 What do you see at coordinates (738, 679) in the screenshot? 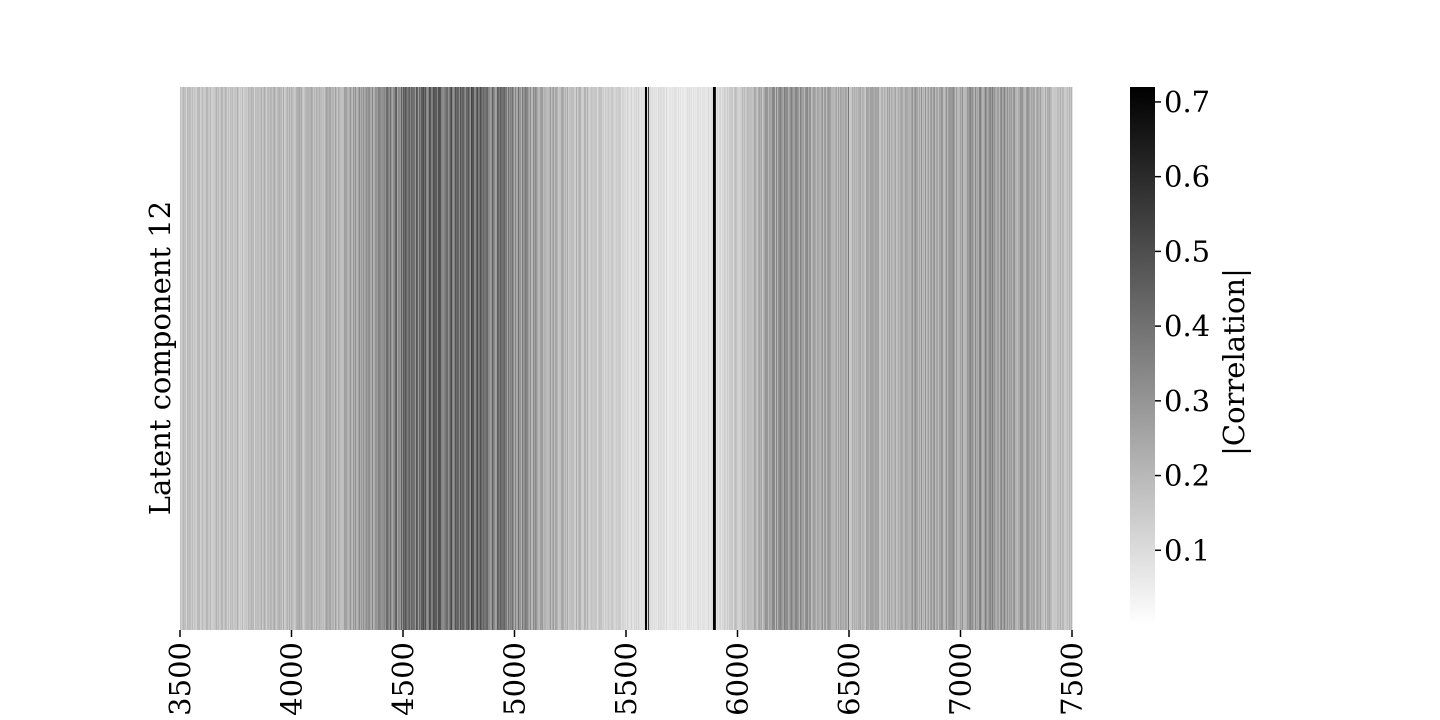
I see `x-tick-label: 6000` at bounding box center [738, 679].